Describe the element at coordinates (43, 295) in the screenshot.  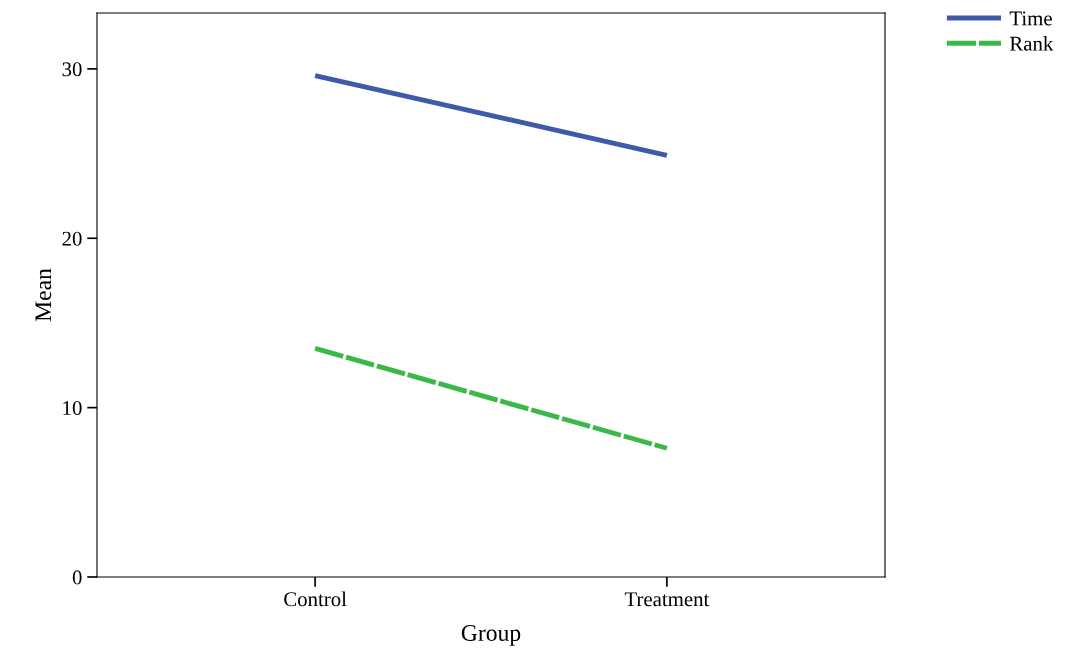
I see `y-axis-title: Mean` at that location.